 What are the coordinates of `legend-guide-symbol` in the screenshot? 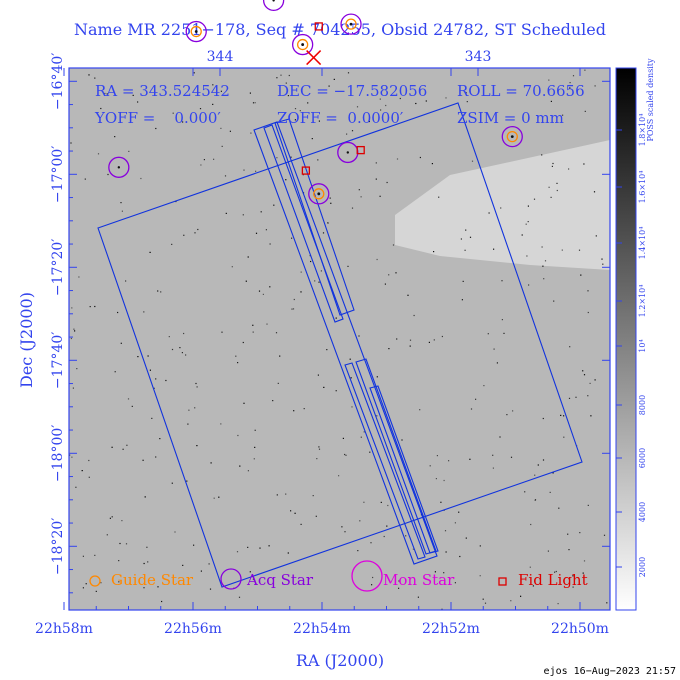 It's located at (95, 581).